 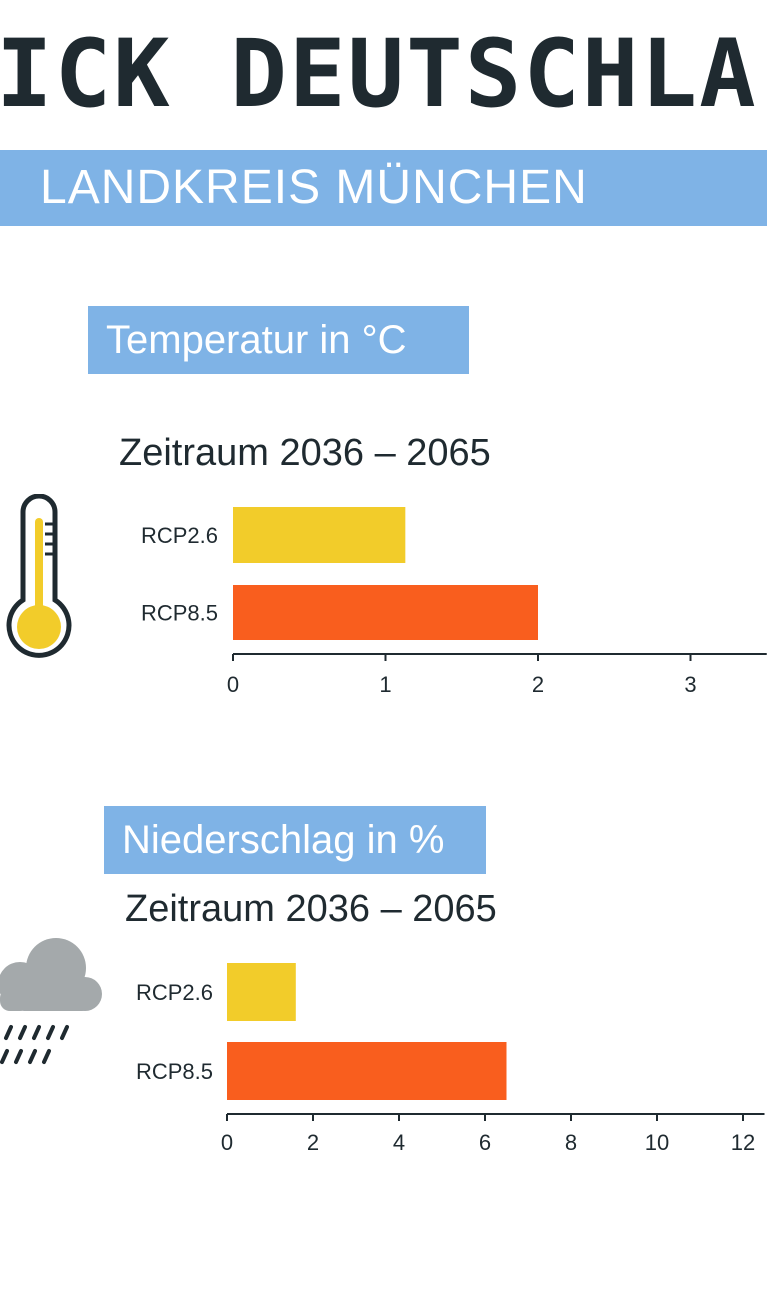 I want to click on page-title: ICK DEUTSCHLA, so click(x=379, y=74).